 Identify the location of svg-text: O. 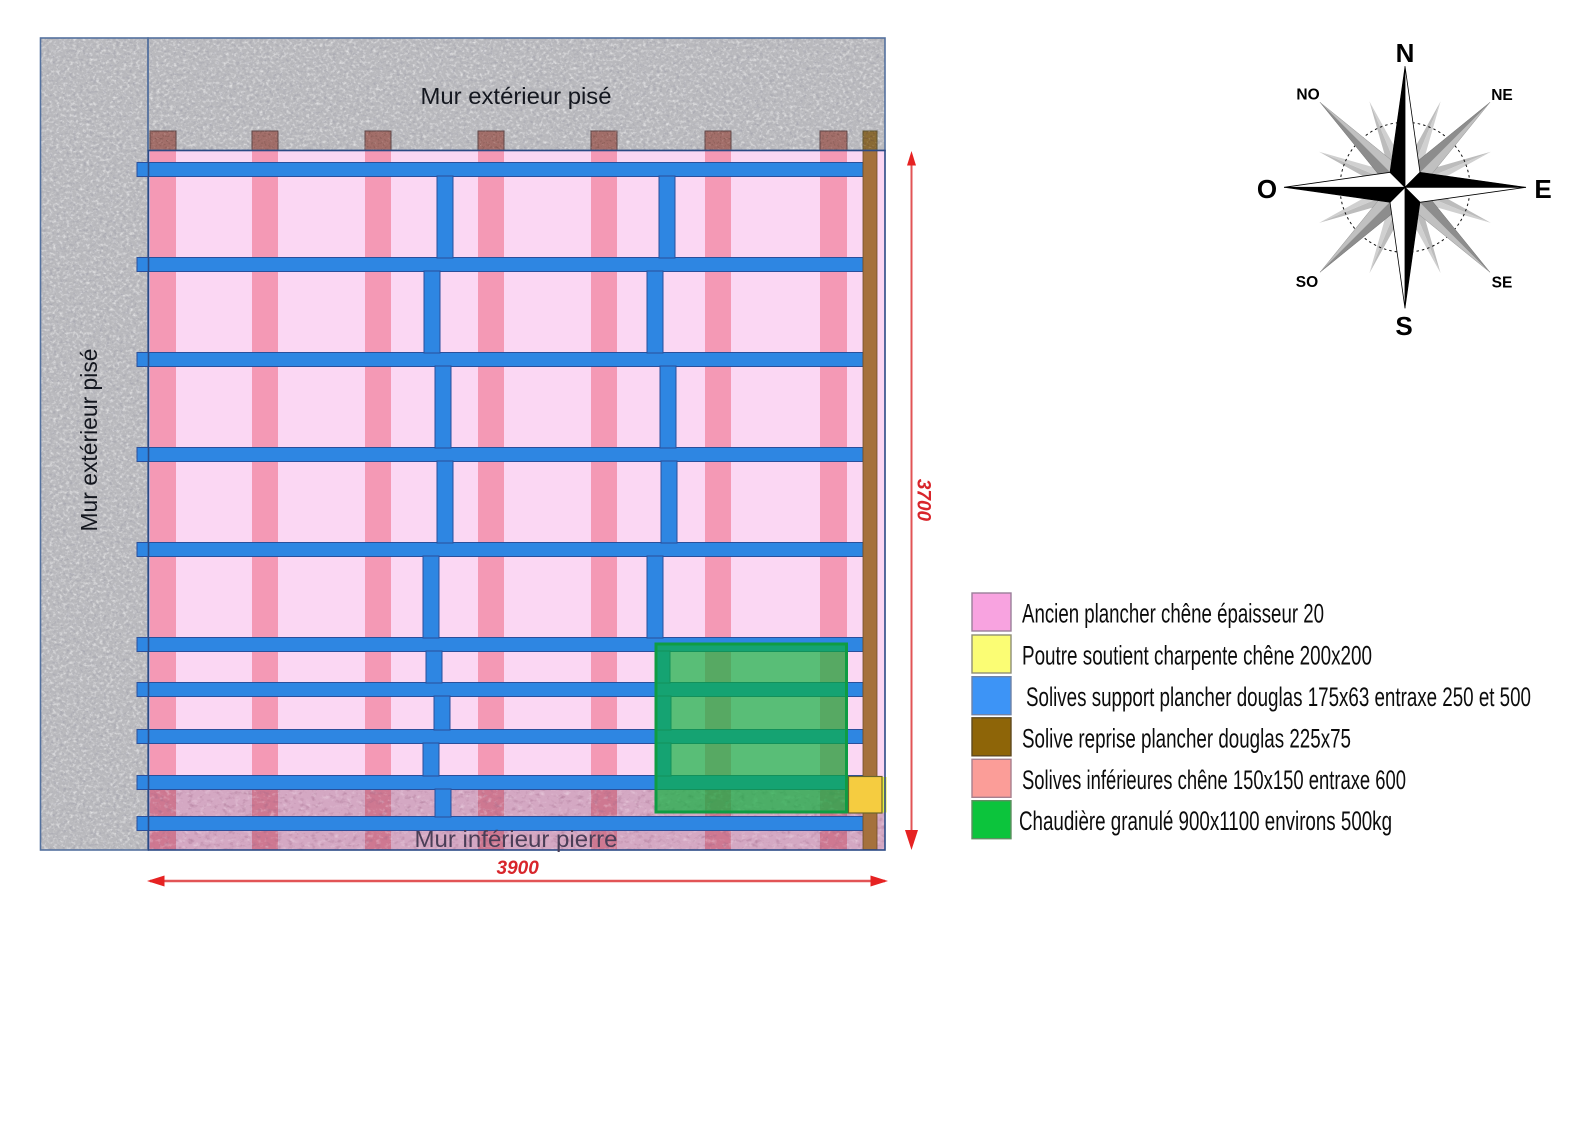
(1267, 189).